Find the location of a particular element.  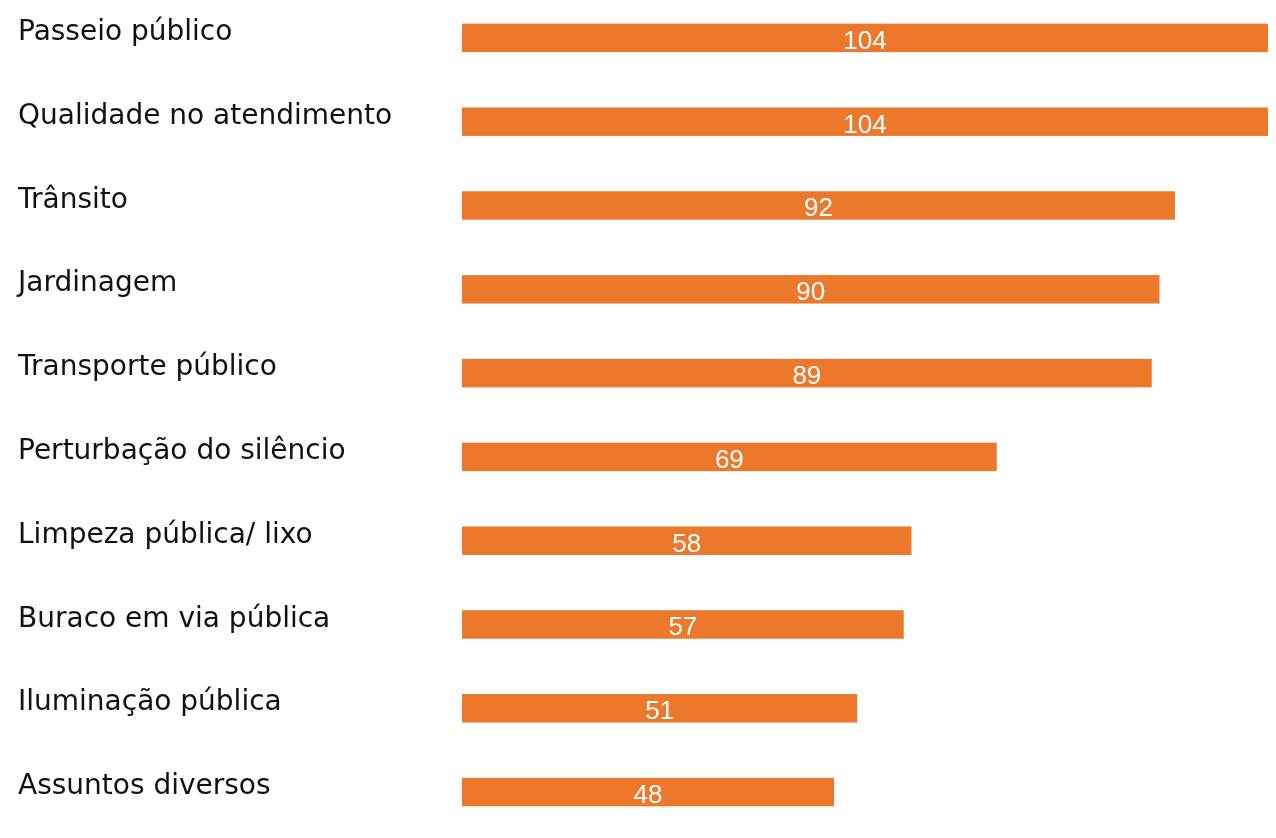

data-label: 69 is located at coordinates (729, 458).